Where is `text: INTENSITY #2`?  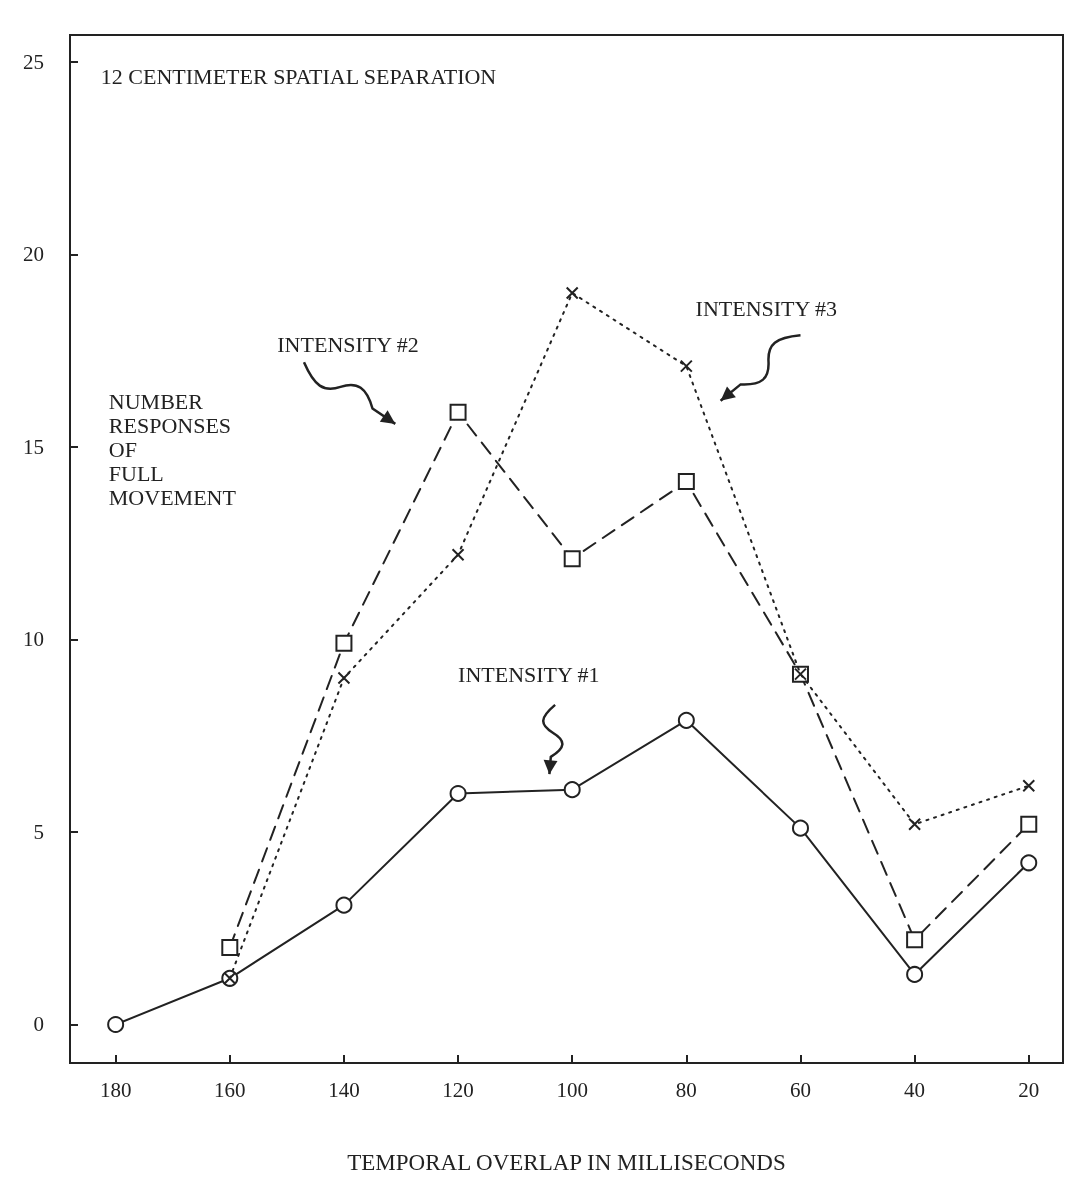
text: INTENSITY #2 is located at coordinates (348, 344).